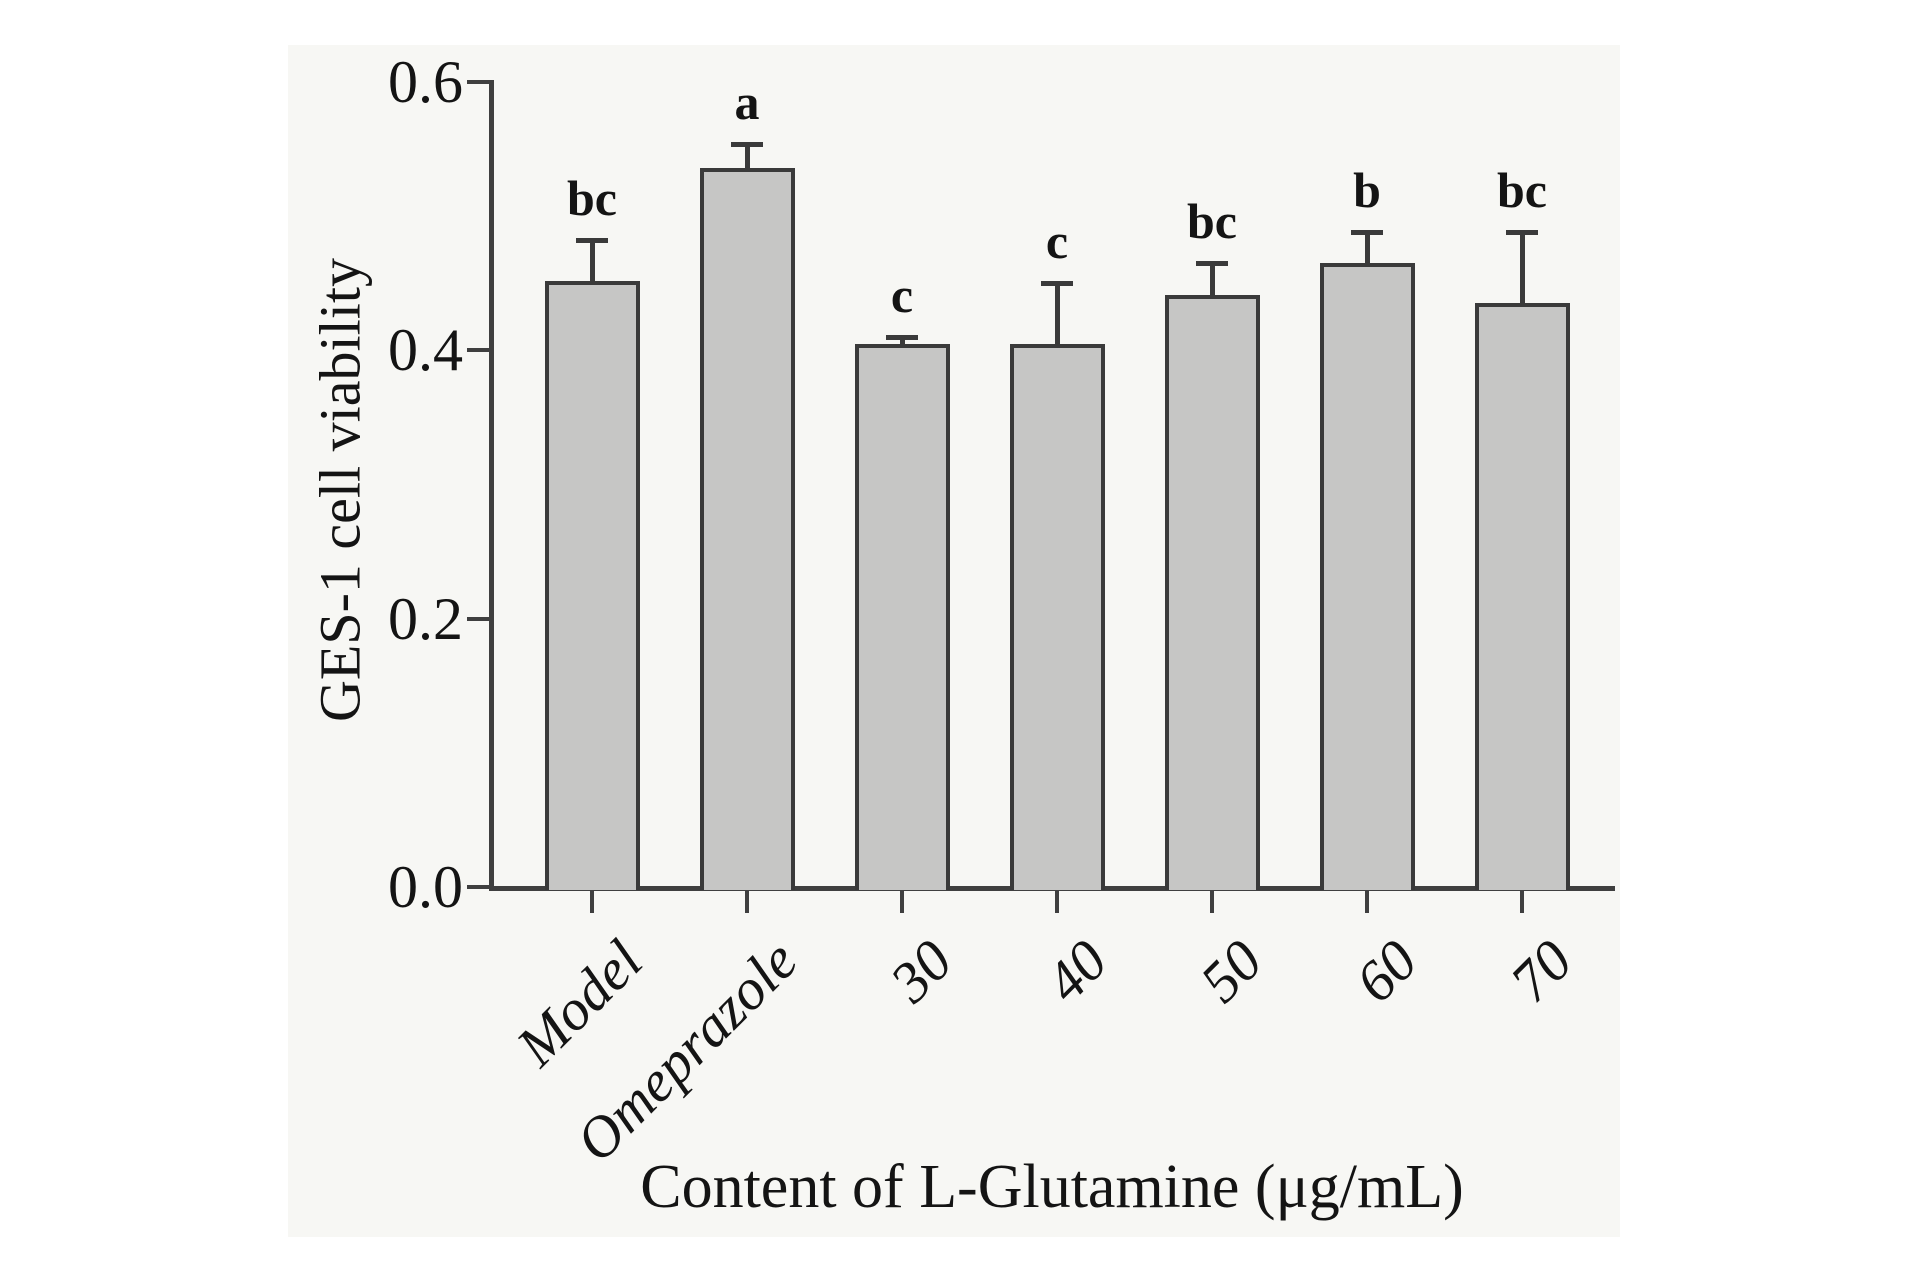 This screenshot has height=1280, width=1920. What do you see at coordinates (425, 887) in the screenshot?
I see `y-tick-label: 0.0` at bounding box center [425, 887].